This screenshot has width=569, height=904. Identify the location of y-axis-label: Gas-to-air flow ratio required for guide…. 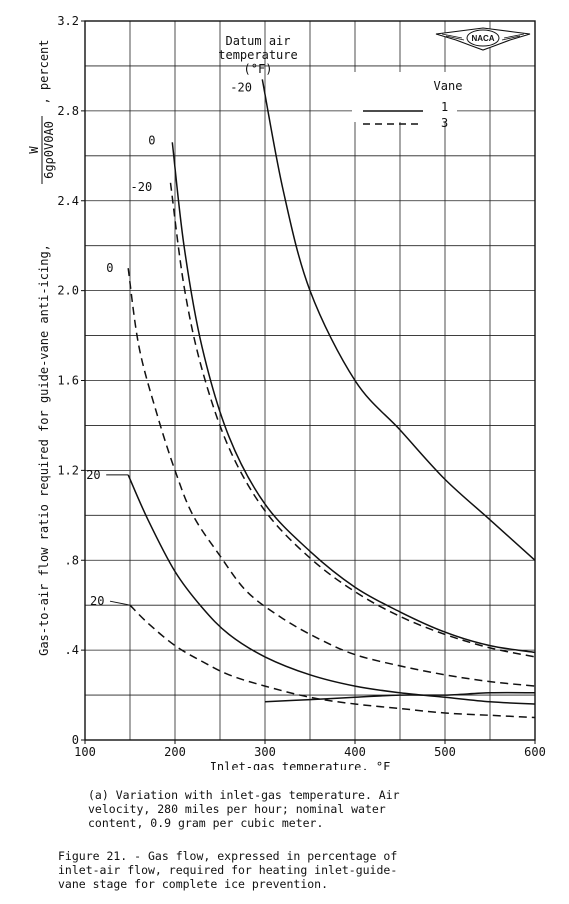
(44, 450).